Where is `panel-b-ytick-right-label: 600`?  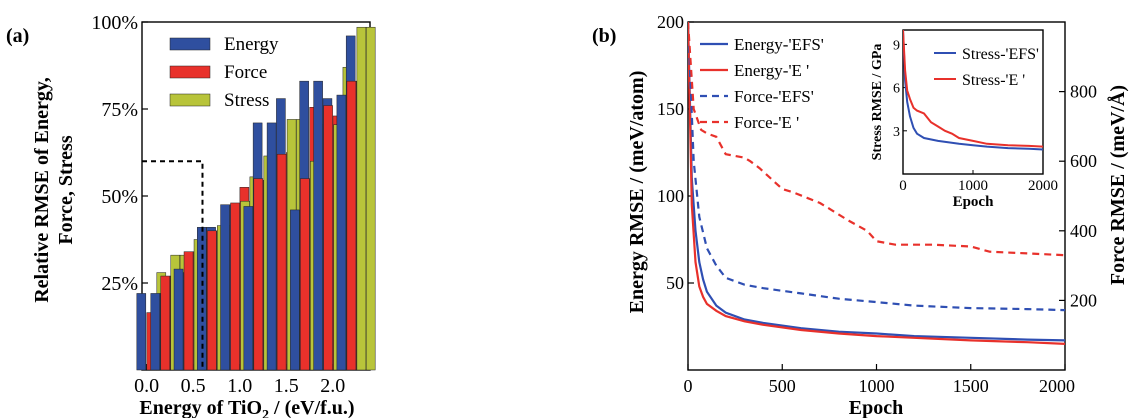 panel-b-ytick-right-label: 600 is located at coordinates (1083, 161).